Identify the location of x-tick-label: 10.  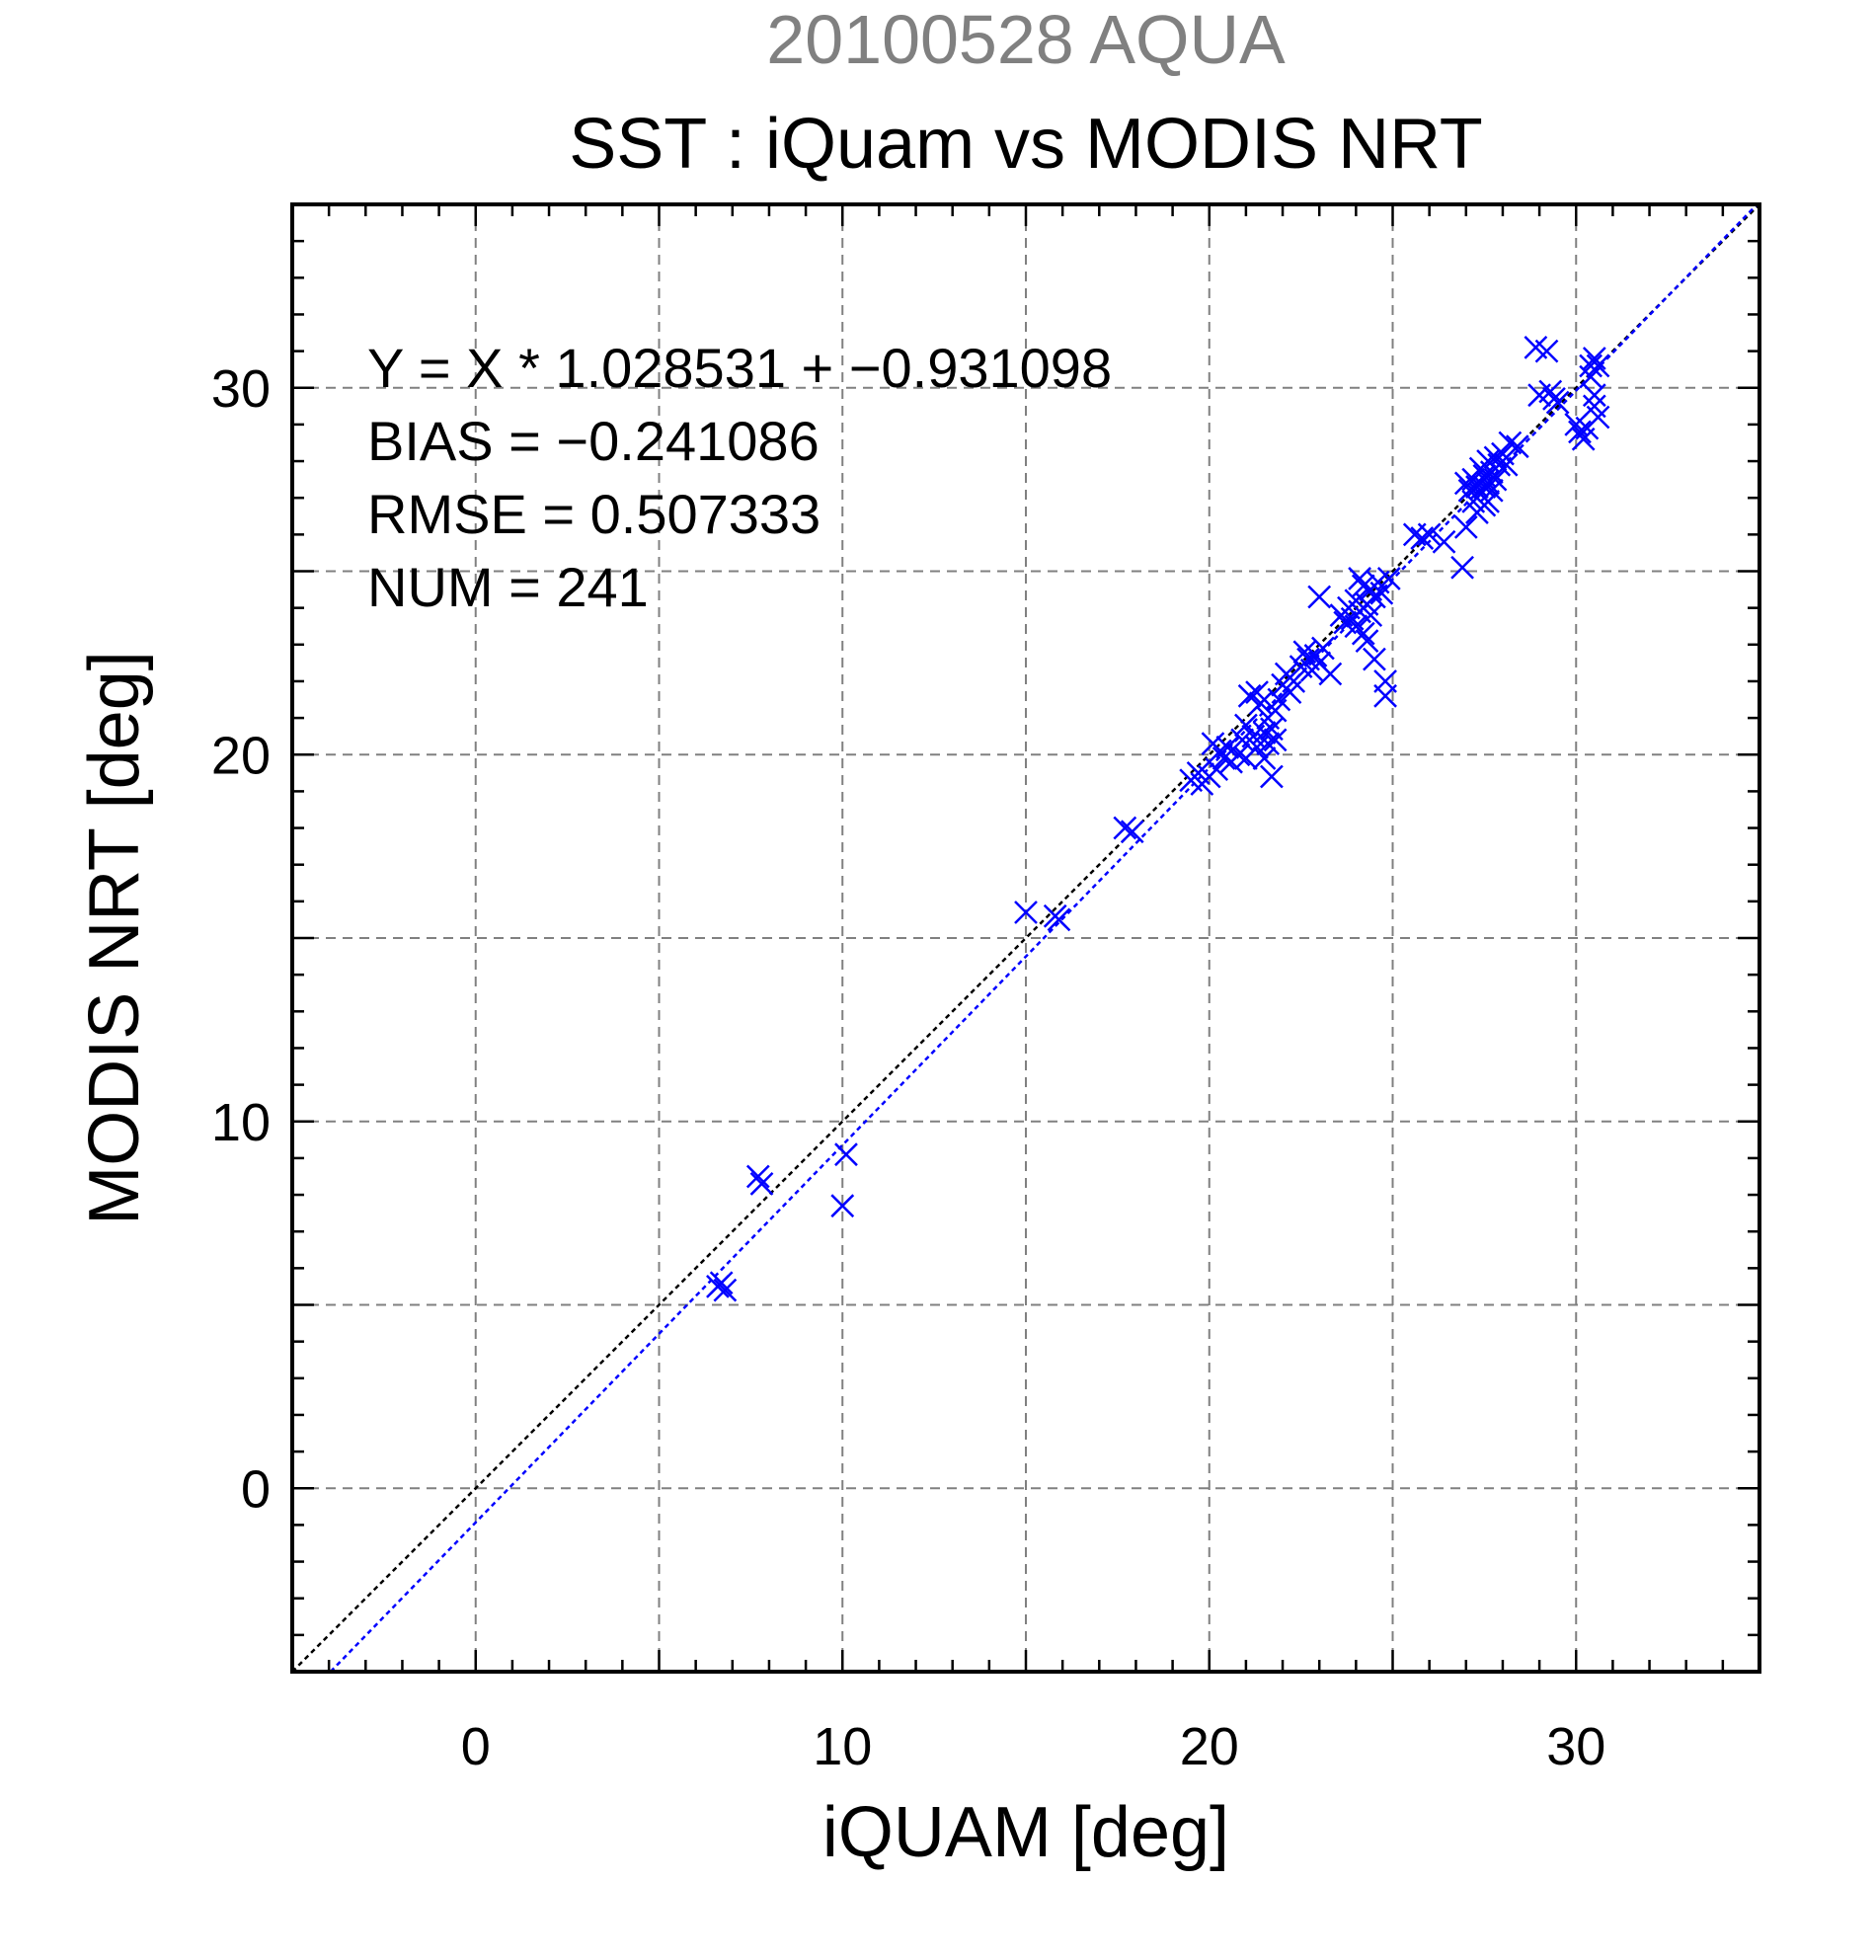
(843, 1747).